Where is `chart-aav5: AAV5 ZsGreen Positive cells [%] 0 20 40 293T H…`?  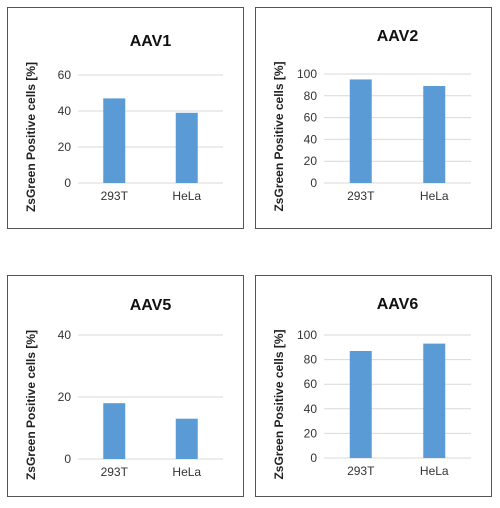 chart-aav5: AAV5 ZsGreen Positive cells [%] 0 20 40 293T H… is located at coordinates (123, 388).